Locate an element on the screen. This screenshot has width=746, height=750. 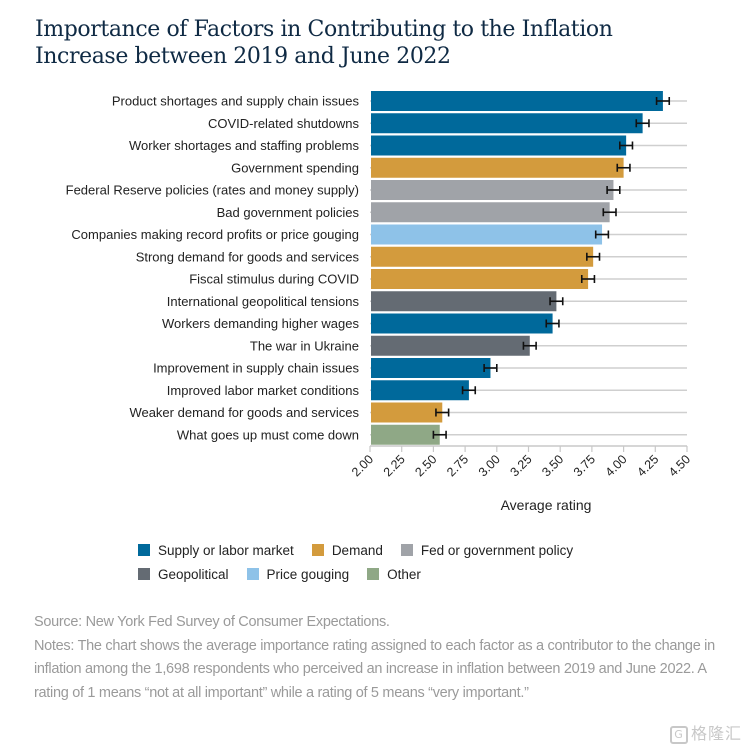
legend-item-fed: Fed or government policy is located at coordinates (487, 550).